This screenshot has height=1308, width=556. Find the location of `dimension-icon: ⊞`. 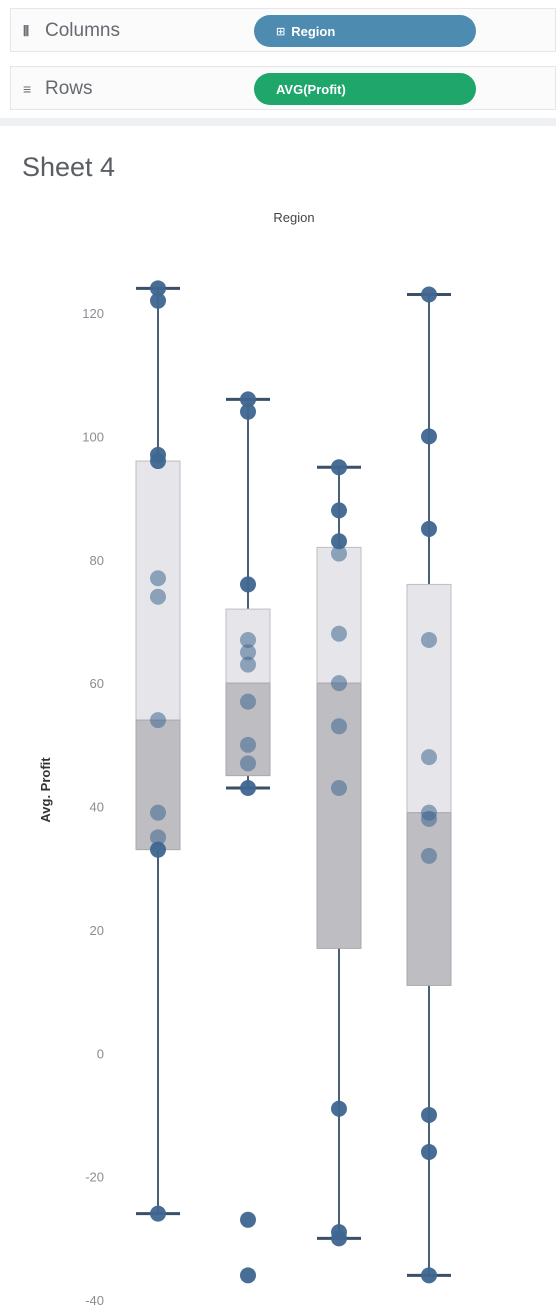

dimension-icon: ⊞ is located at coordinates (281, 31).